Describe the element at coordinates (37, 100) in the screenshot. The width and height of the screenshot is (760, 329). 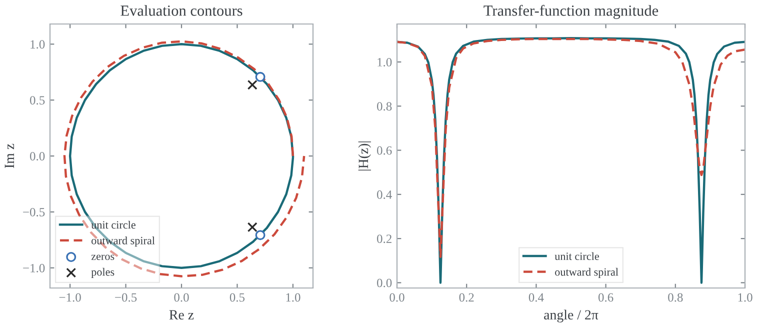
I see `y-tick-label: 0.5` at that location.